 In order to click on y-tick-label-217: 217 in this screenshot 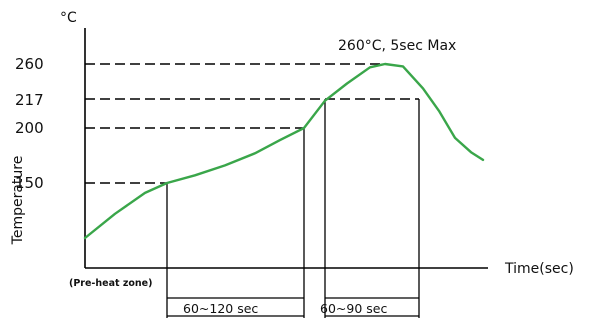, I will do `click(29, 100)`.